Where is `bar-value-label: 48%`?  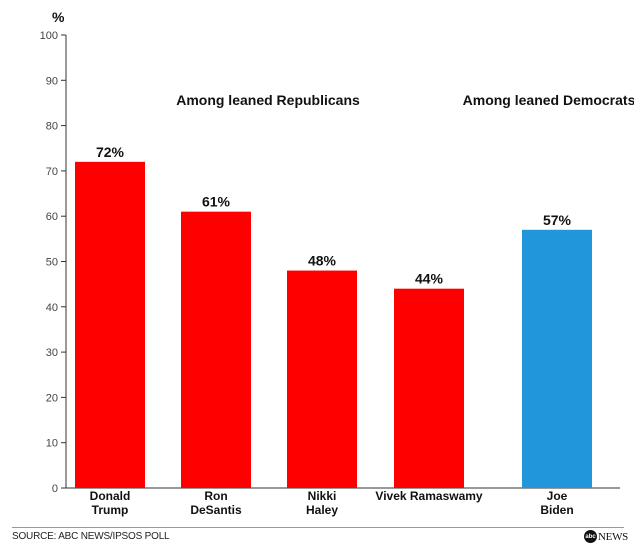
bar-value-label: 48% is located at coordinates (322, 261).